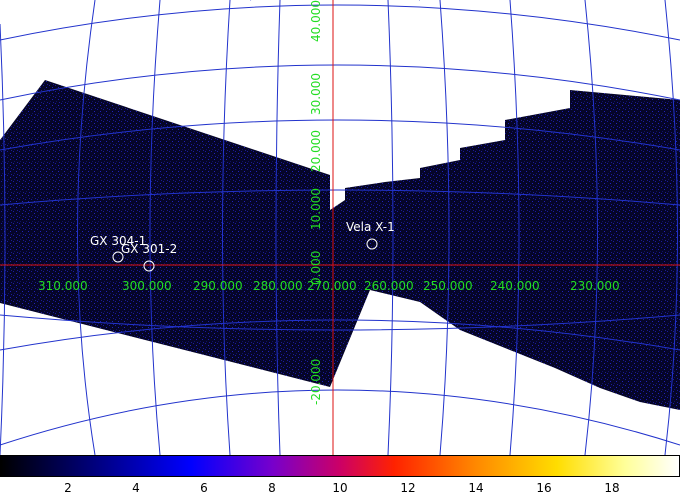  I want to click on source-label: GX 304-1, so click(118, 241).